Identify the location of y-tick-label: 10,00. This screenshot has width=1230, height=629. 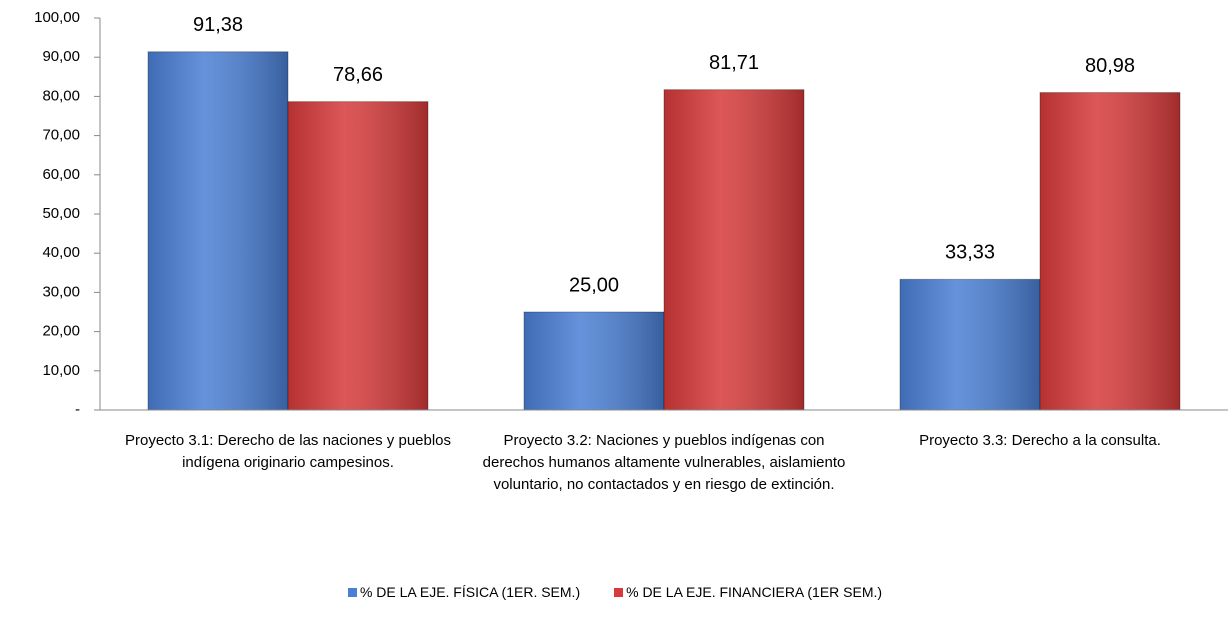
(61, 370).